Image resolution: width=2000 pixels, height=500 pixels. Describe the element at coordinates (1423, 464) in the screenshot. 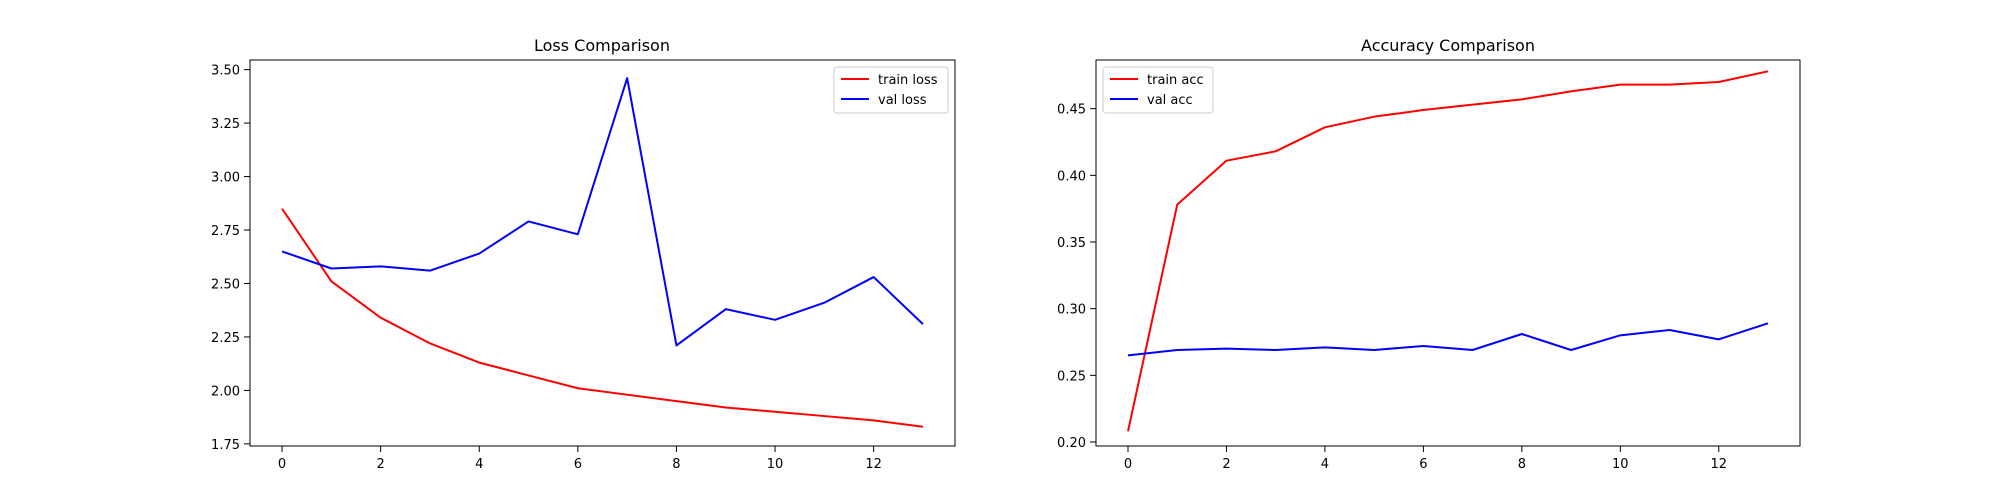

I see `accuracy-x-tick-label: 6` at that location.